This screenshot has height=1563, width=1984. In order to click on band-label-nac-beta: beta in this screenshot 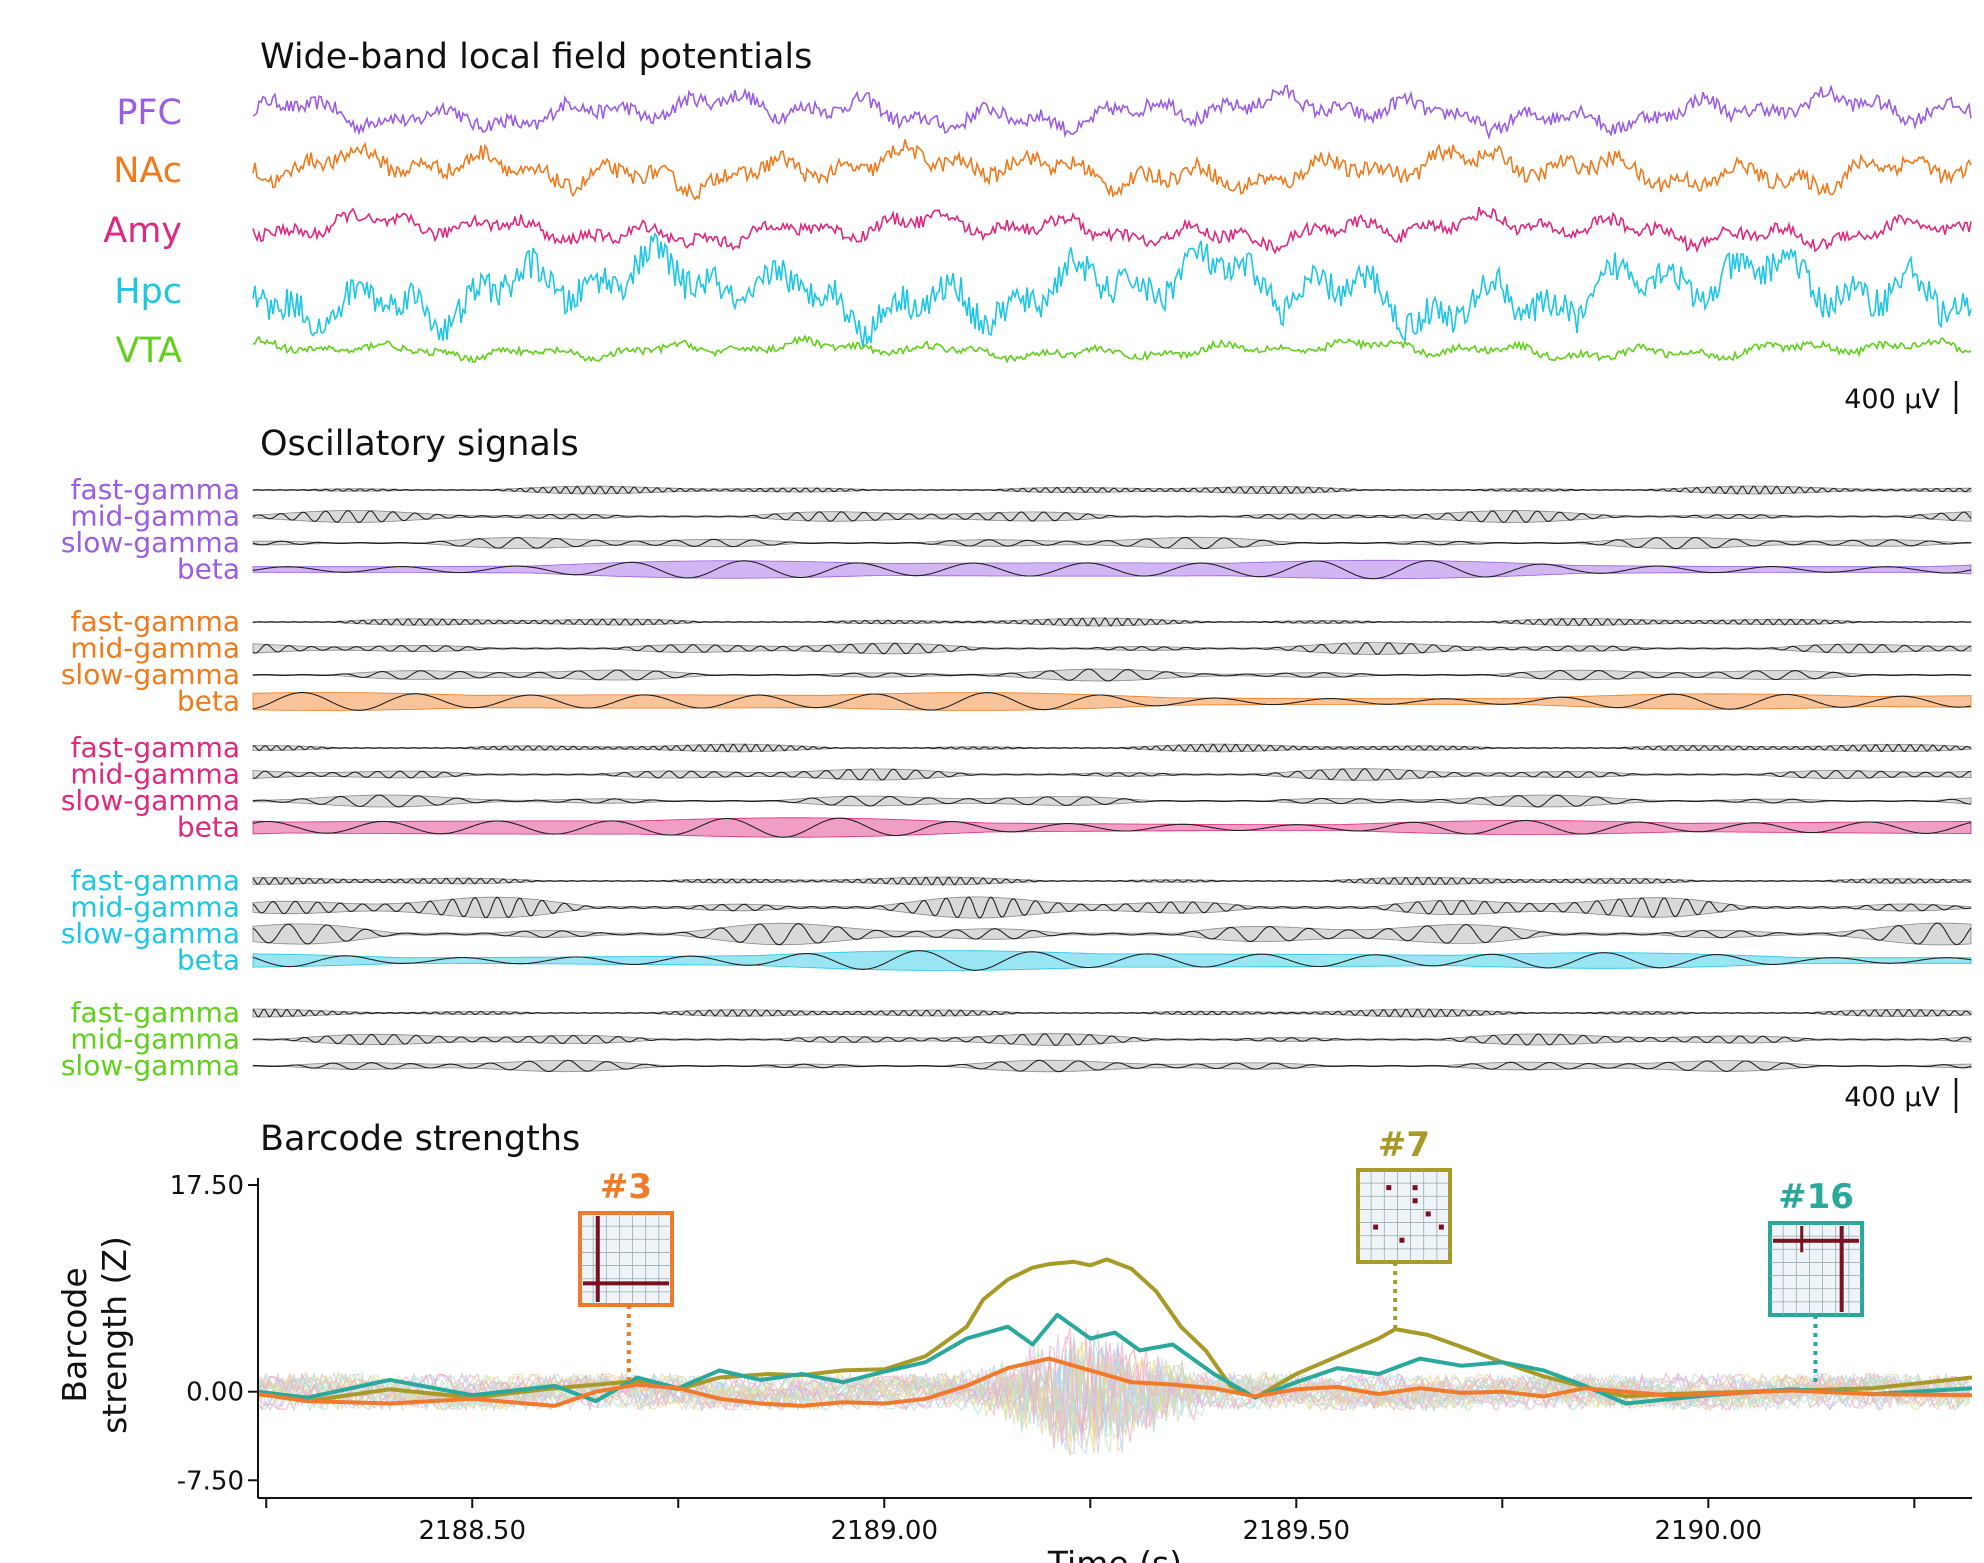, I will do `click(208, 701)`.